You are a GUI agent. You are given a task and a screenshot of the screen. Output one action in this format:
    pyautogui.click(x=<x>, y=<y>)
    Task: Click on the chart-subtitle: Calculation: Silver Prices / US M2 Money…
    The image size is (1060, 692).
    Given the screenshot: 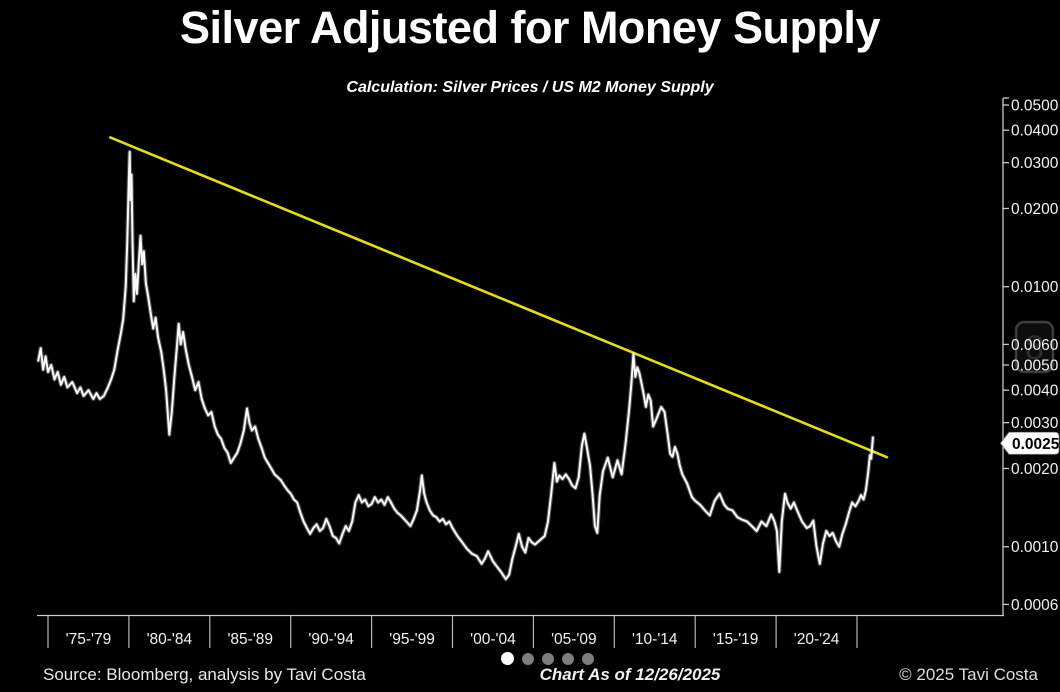 What is the action you would take?
    pyautogui.click(x=530, y=87)
    